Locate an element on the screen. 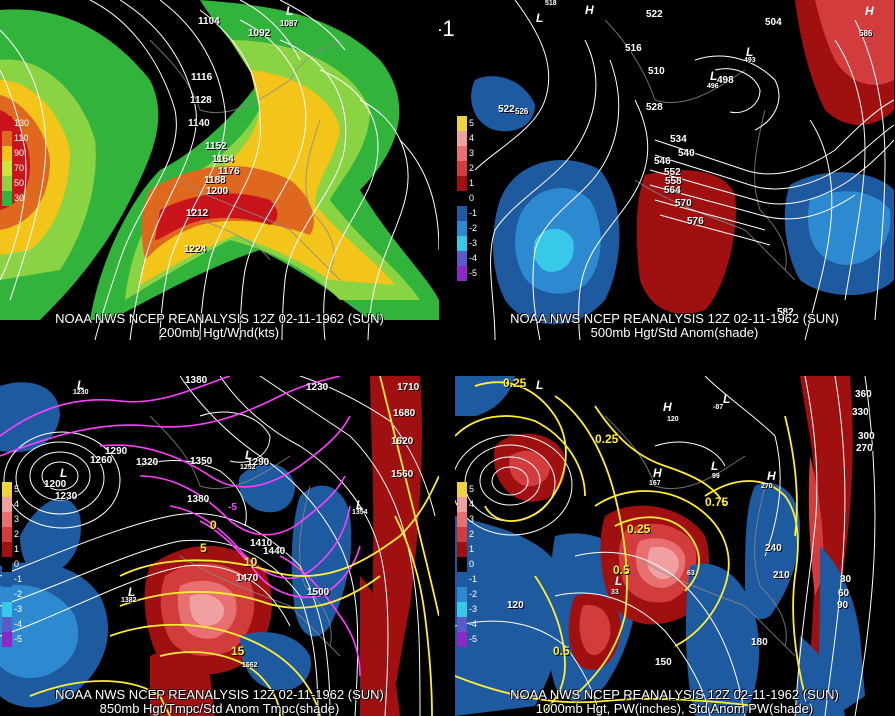  pressure-value: 270 is located at coordinates (767, 486).